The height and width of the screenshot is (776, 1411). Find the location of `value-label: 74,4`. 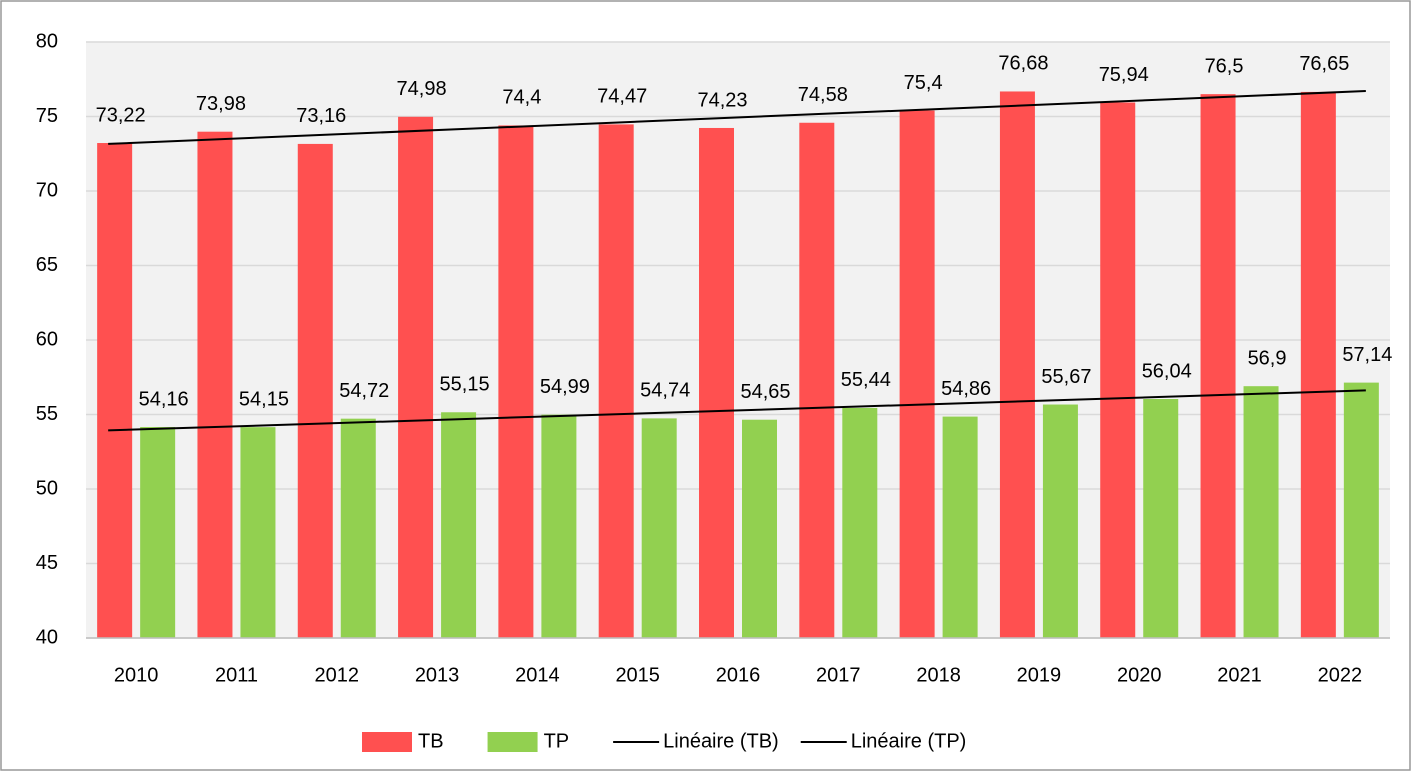

value-label: 74,4 is located at coordinates (521, 98).